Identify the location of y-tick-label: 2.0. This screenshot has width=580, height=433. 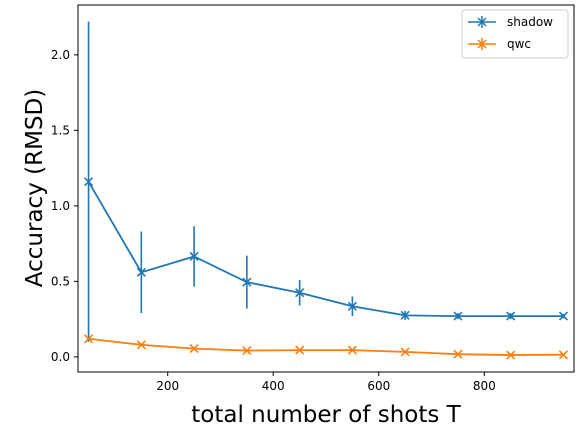
(60, 55).